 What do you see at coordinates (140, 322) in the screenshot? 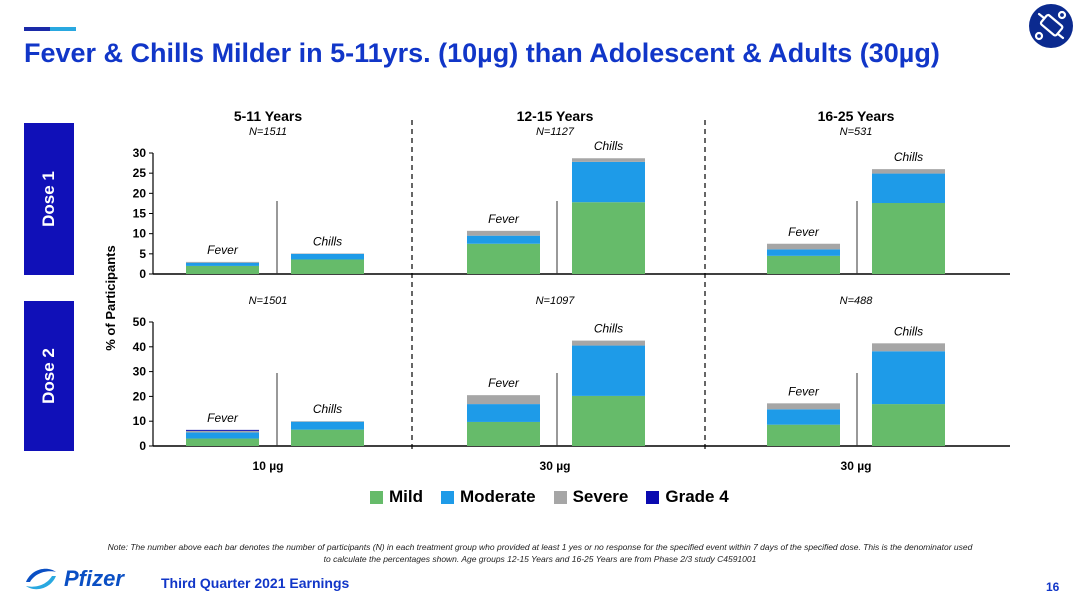
I see `y-tick-label: 50` at bounding box center [140, 322].